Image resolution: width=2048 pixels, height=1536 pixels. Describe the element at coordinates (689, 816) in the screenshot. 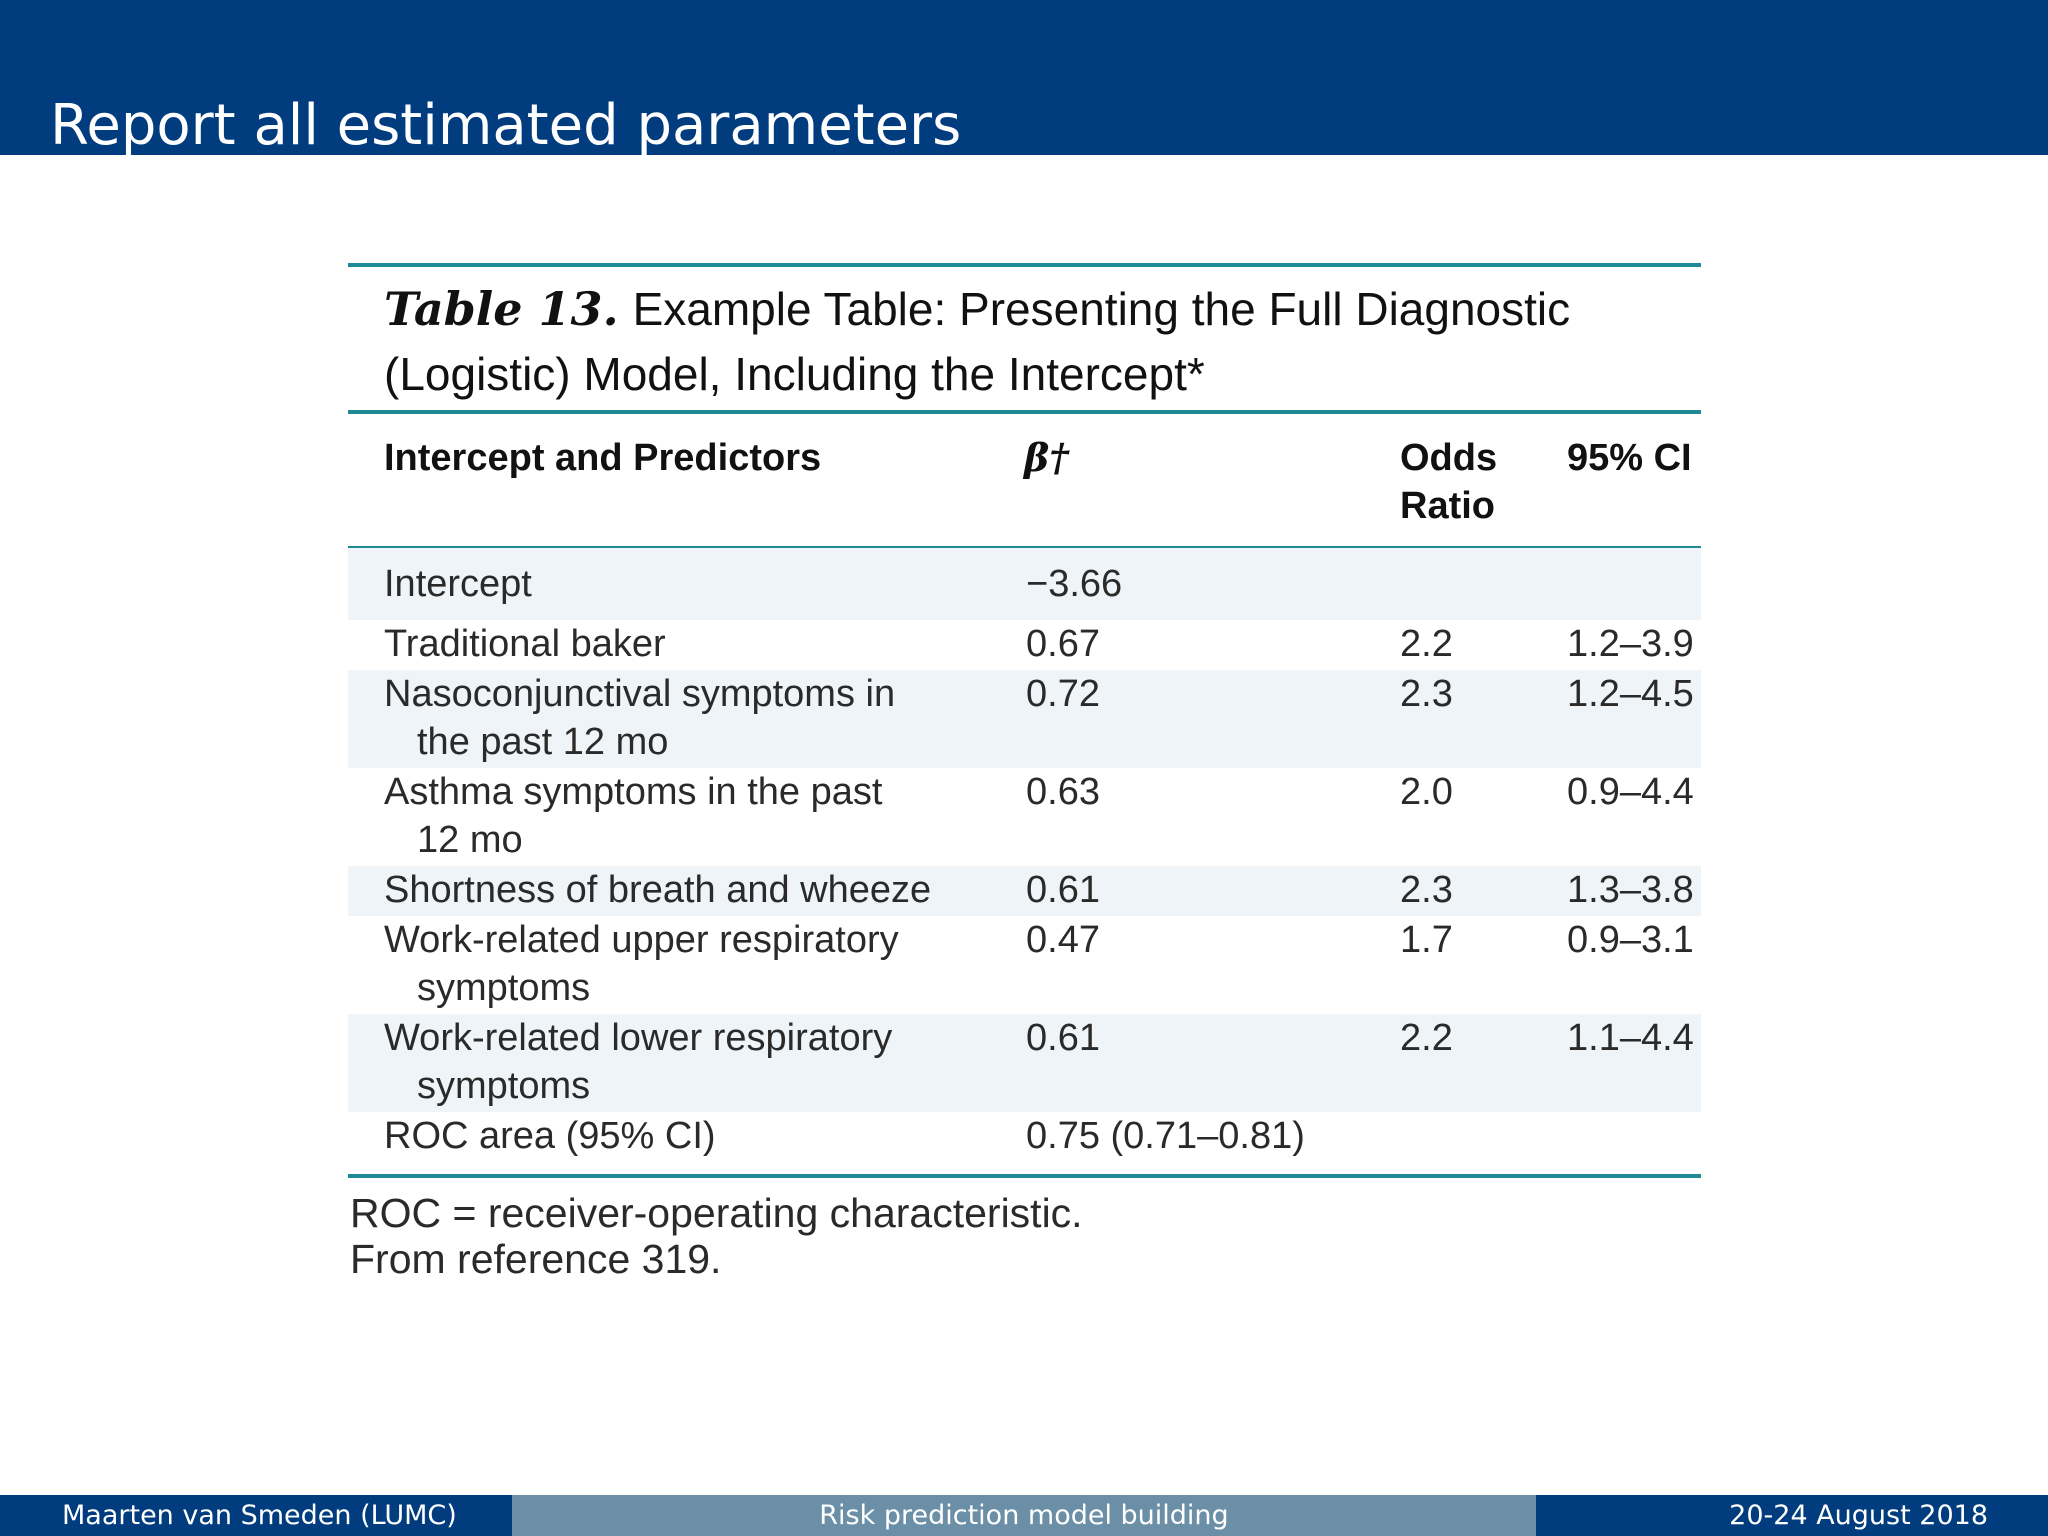

I see `cell-predictor: Asthma symptoms in the past 12 mo` at that location.